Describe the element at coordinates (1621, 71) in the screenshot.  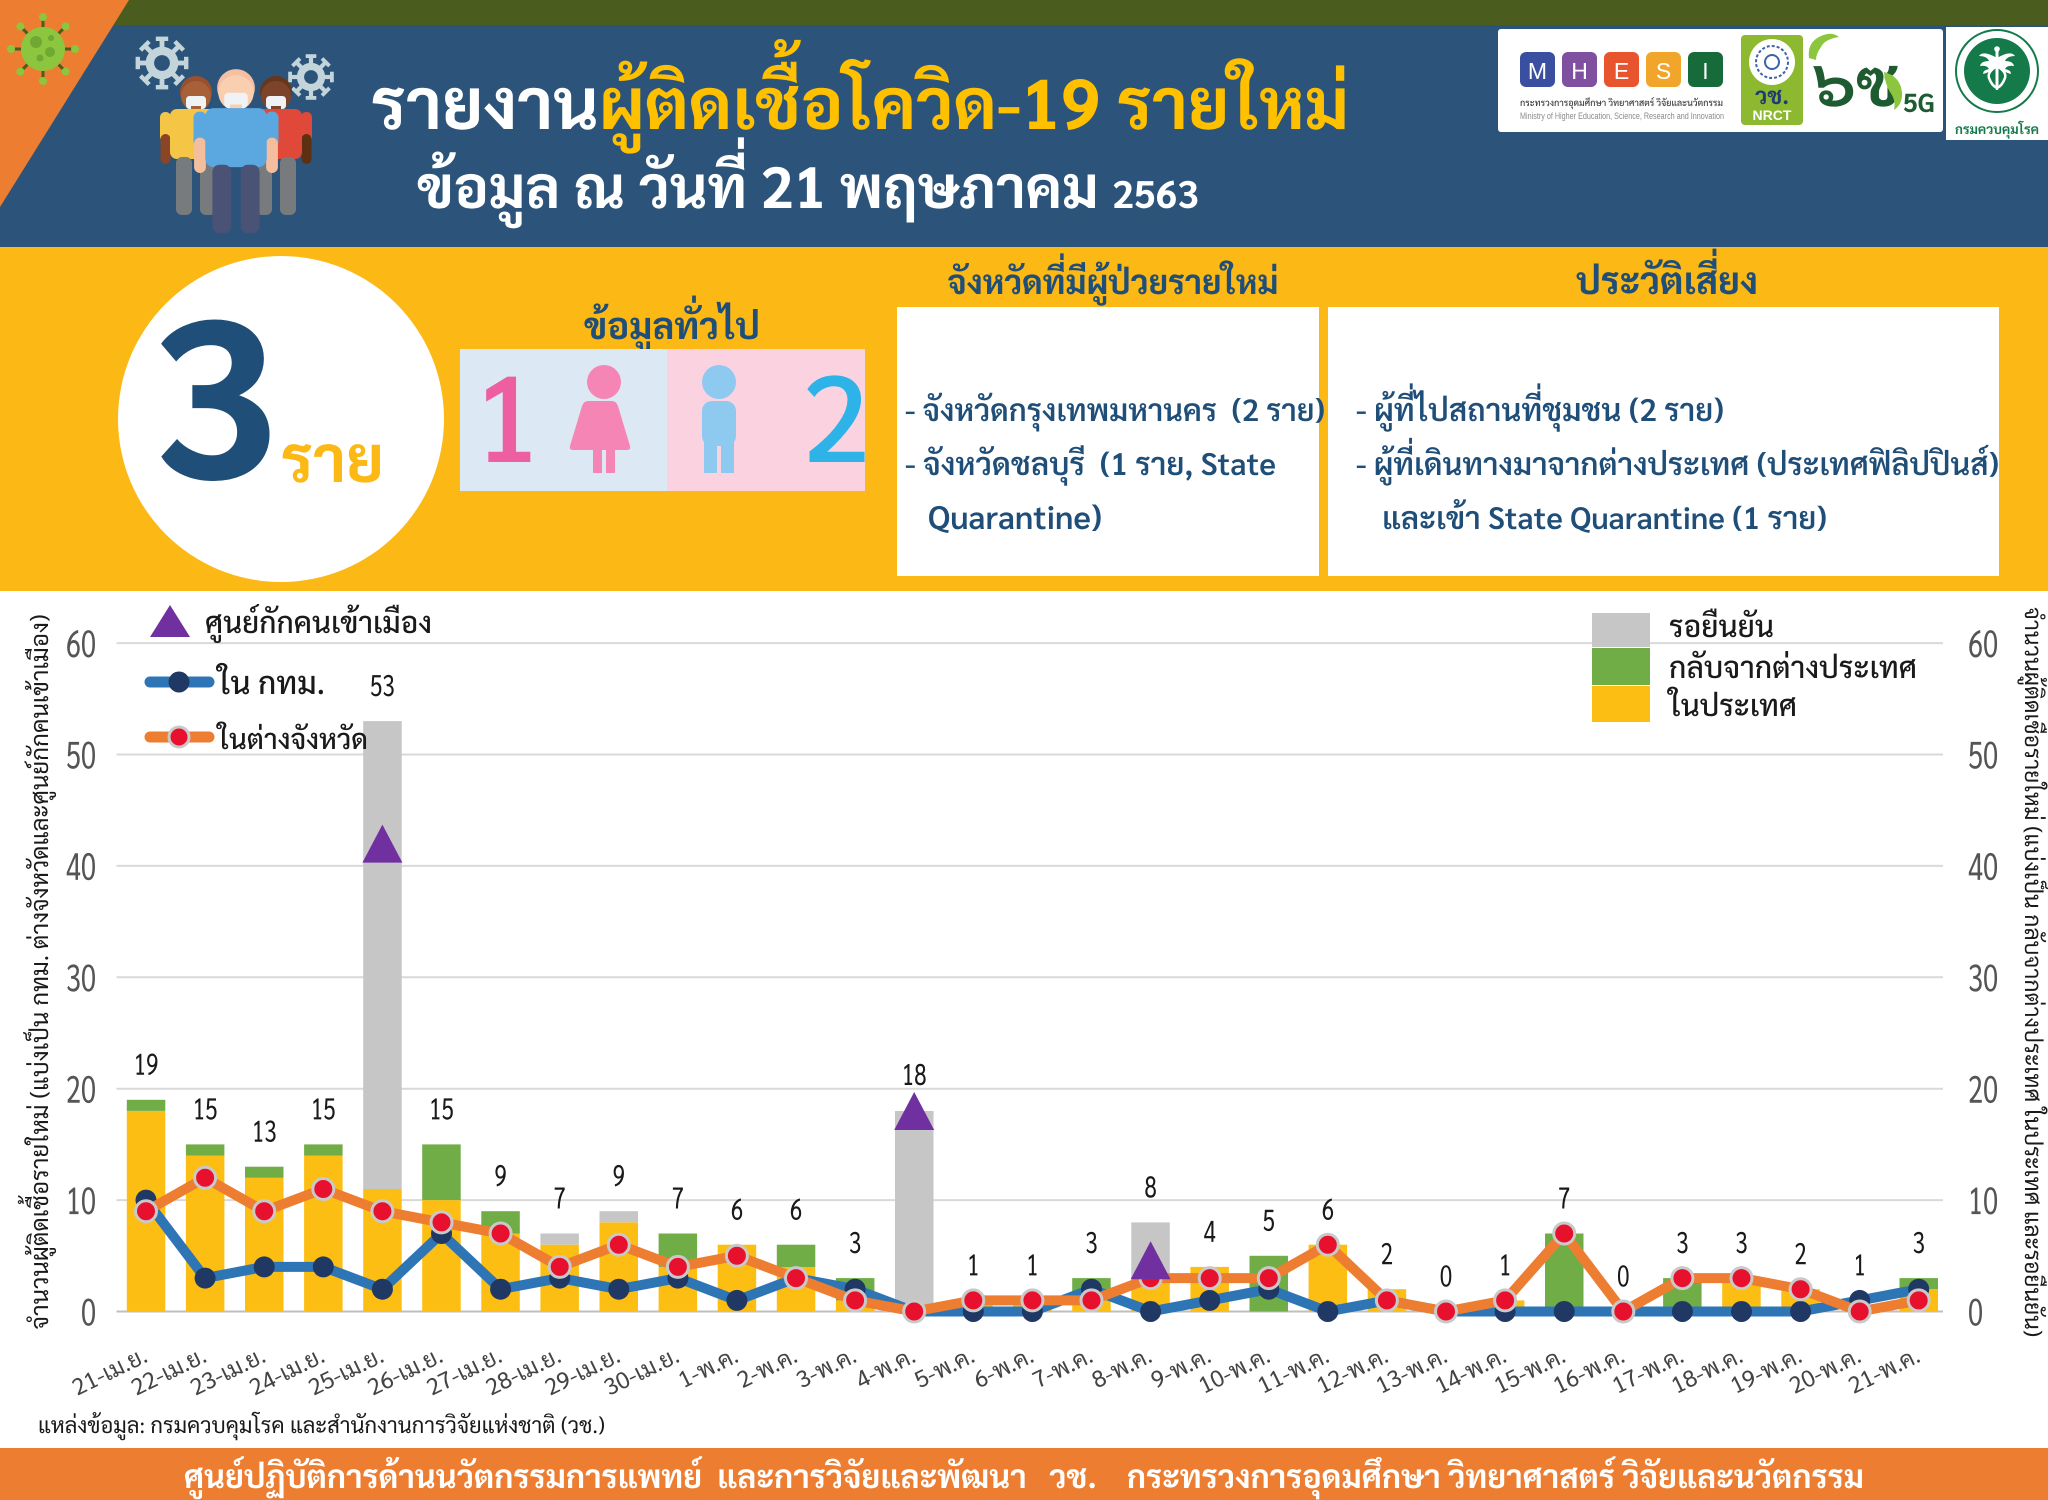
I see `svg-text: E` at that location.